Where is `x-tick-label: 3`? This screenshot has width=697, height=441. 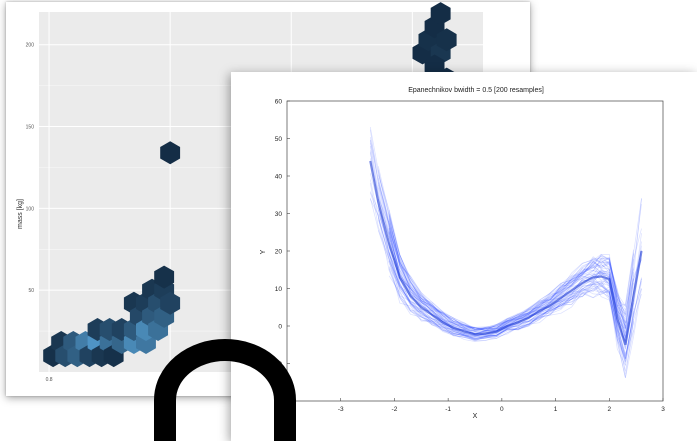
x-tick-label: 3 is located at coordinates (663, 409).